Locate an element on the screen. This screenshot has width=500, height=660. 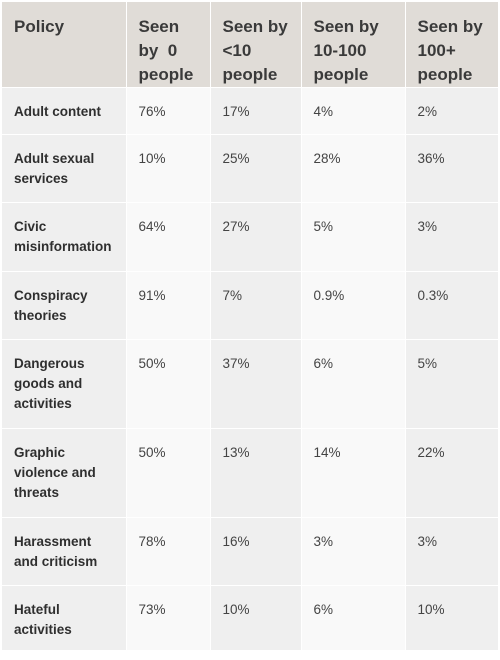
value-cell: 14% is located at coordinates (353, 473).